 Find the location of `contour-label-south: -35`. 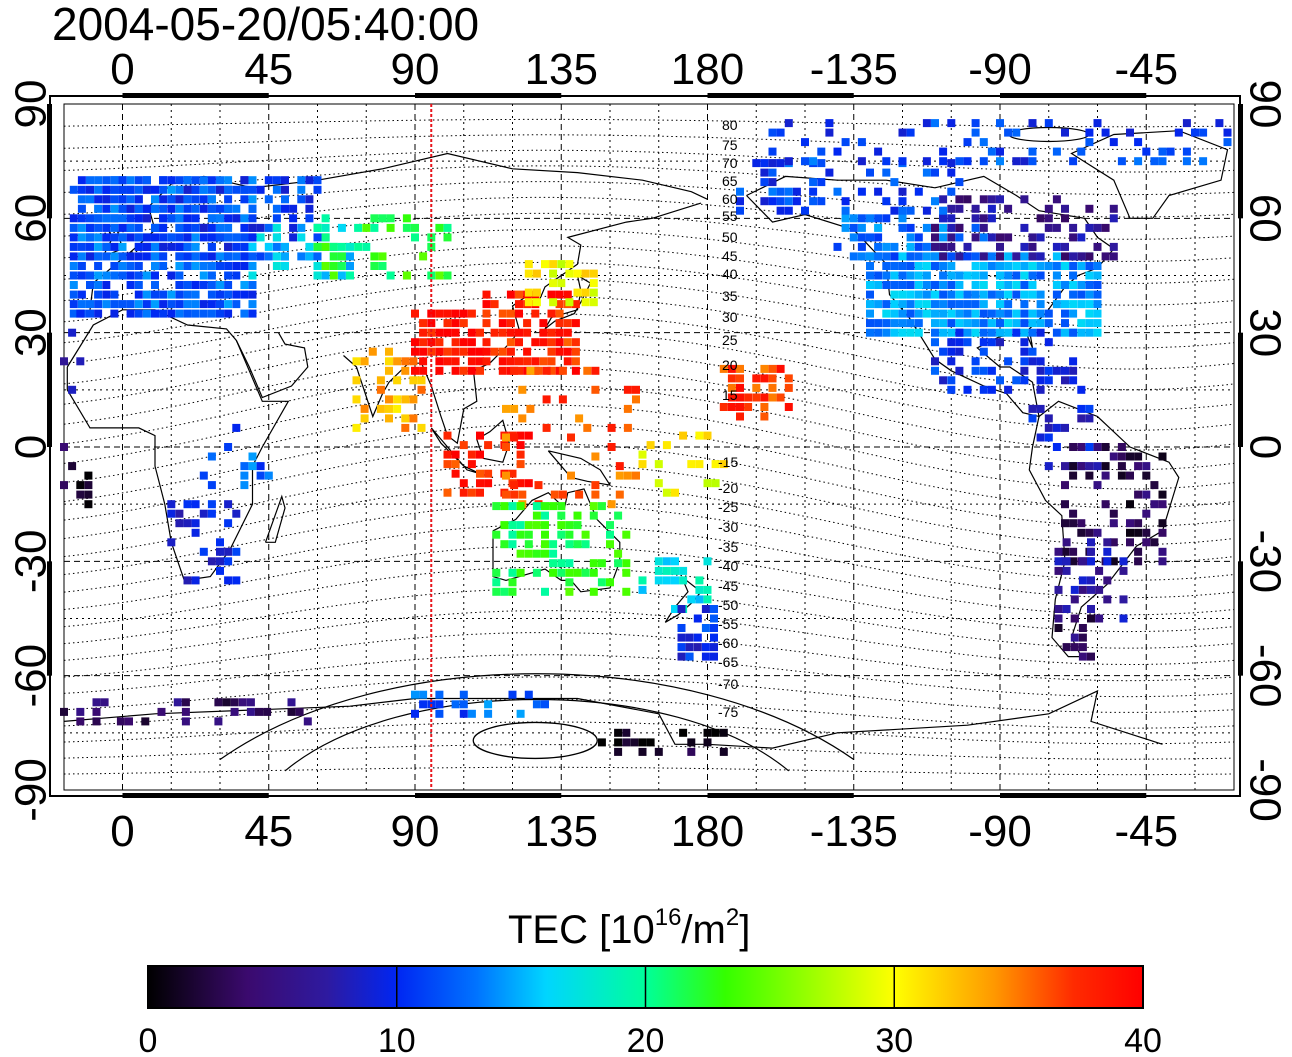

contour-label-south: -35 is located at coordinates (728, 547).